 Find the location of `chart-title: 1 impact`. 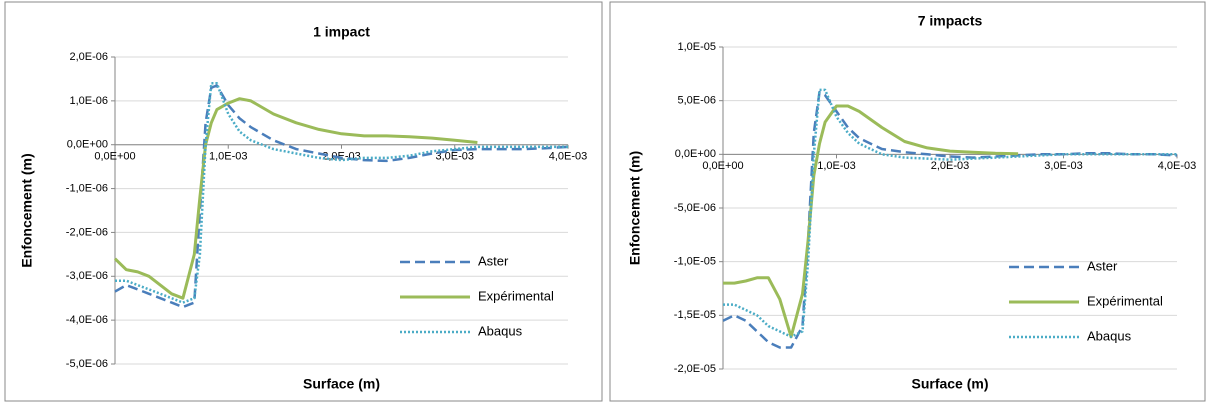

chart-title: 1 impact is located at coordinates (341, 32).